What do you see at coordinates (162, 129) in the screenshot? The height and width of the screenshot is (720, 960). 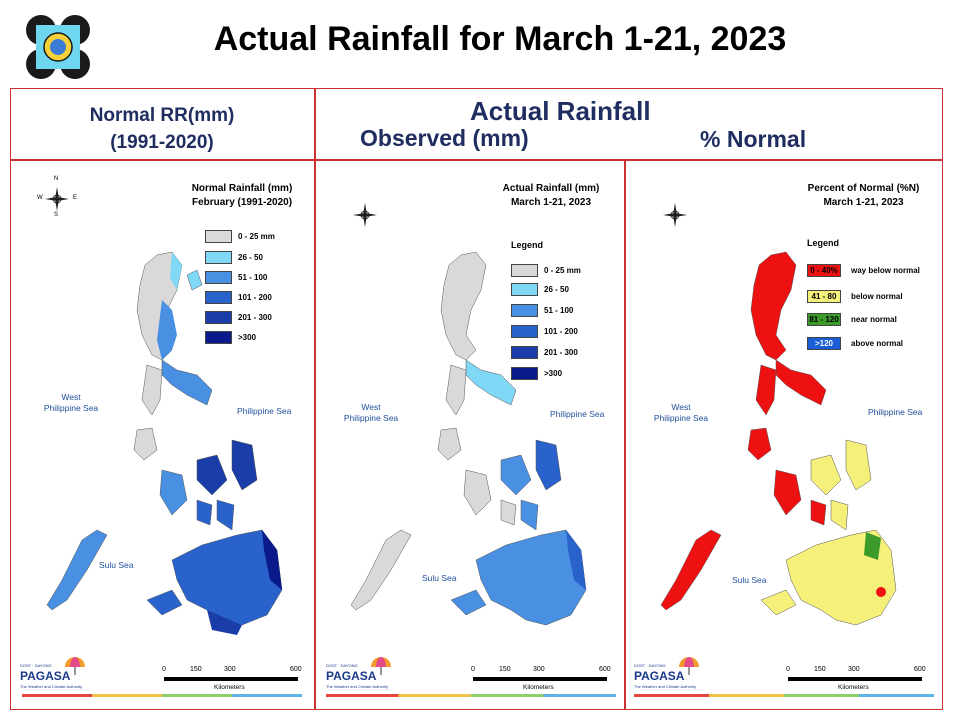 I see `normal-header: Normal RR(mm) (1991-2020)` at bounding box center [162, 129].